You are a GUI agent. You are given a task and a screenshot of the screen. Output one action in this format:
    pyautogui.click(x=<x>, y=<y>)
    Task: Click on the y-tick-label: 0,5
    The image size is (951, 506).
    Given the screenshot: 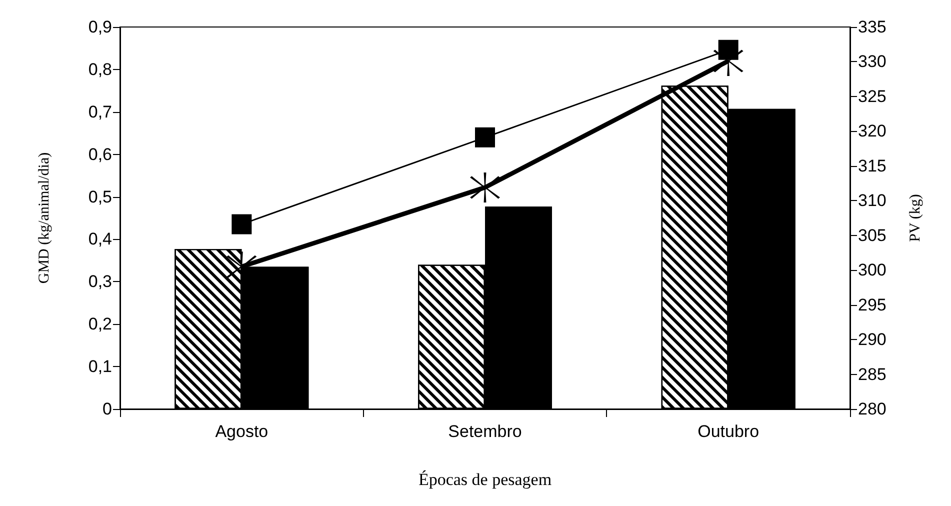 What is the action you would take?
    pyautogui.click(x=100, y=196)
    